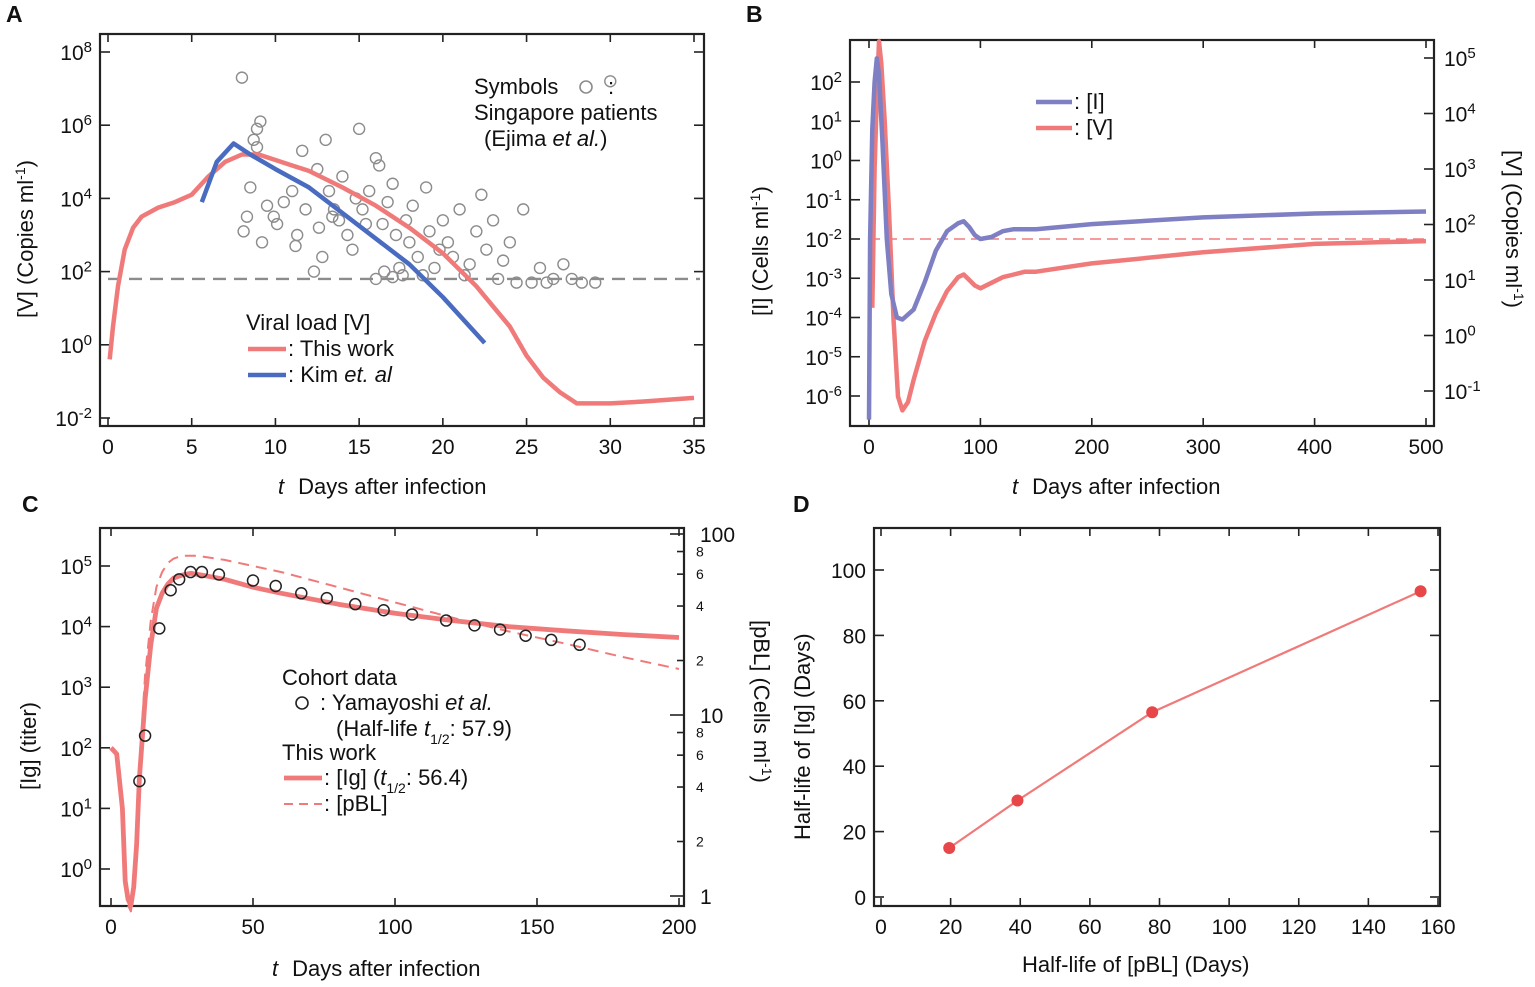 Image resolution: width=1535 pixels, height=987 pixels. Describe the element at coordinates (1020, 927) in the screenshot. I see `panel-d-xtick-label: 40` at that location.